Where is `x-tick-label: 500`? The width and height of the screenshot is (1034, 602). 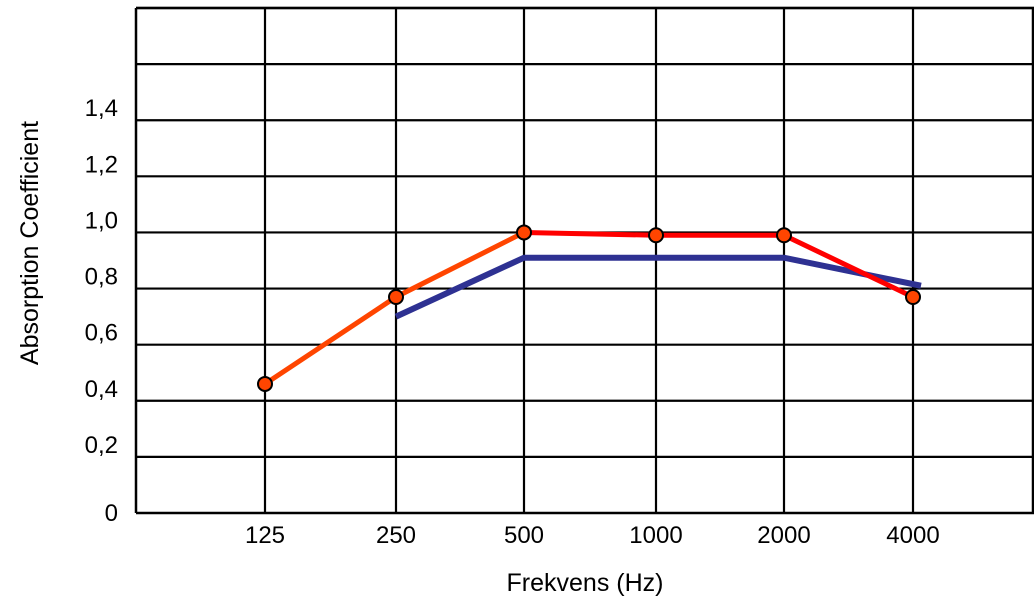 x-tick-label: 500 is located at coordinates (524, 535).